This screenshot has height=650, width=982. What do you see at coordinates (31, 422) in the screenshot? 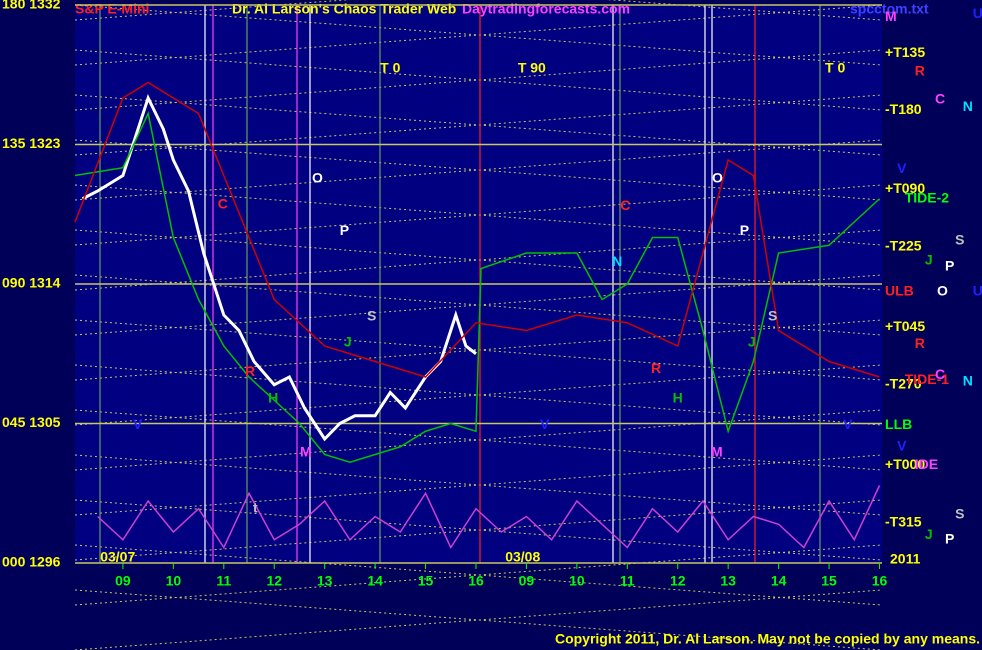
I see `y-tick-label: 045 1305` at bounding box center [31, 422].